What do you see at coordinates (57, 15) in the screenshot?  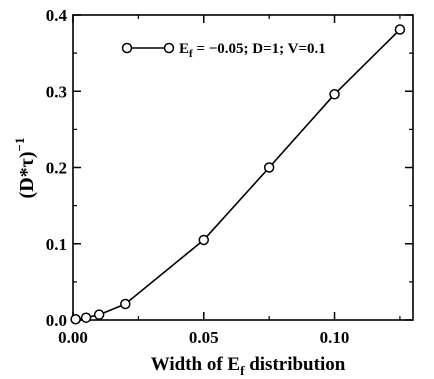 I see `y-tick-label: 0.4` at bounding box center [57, 15].